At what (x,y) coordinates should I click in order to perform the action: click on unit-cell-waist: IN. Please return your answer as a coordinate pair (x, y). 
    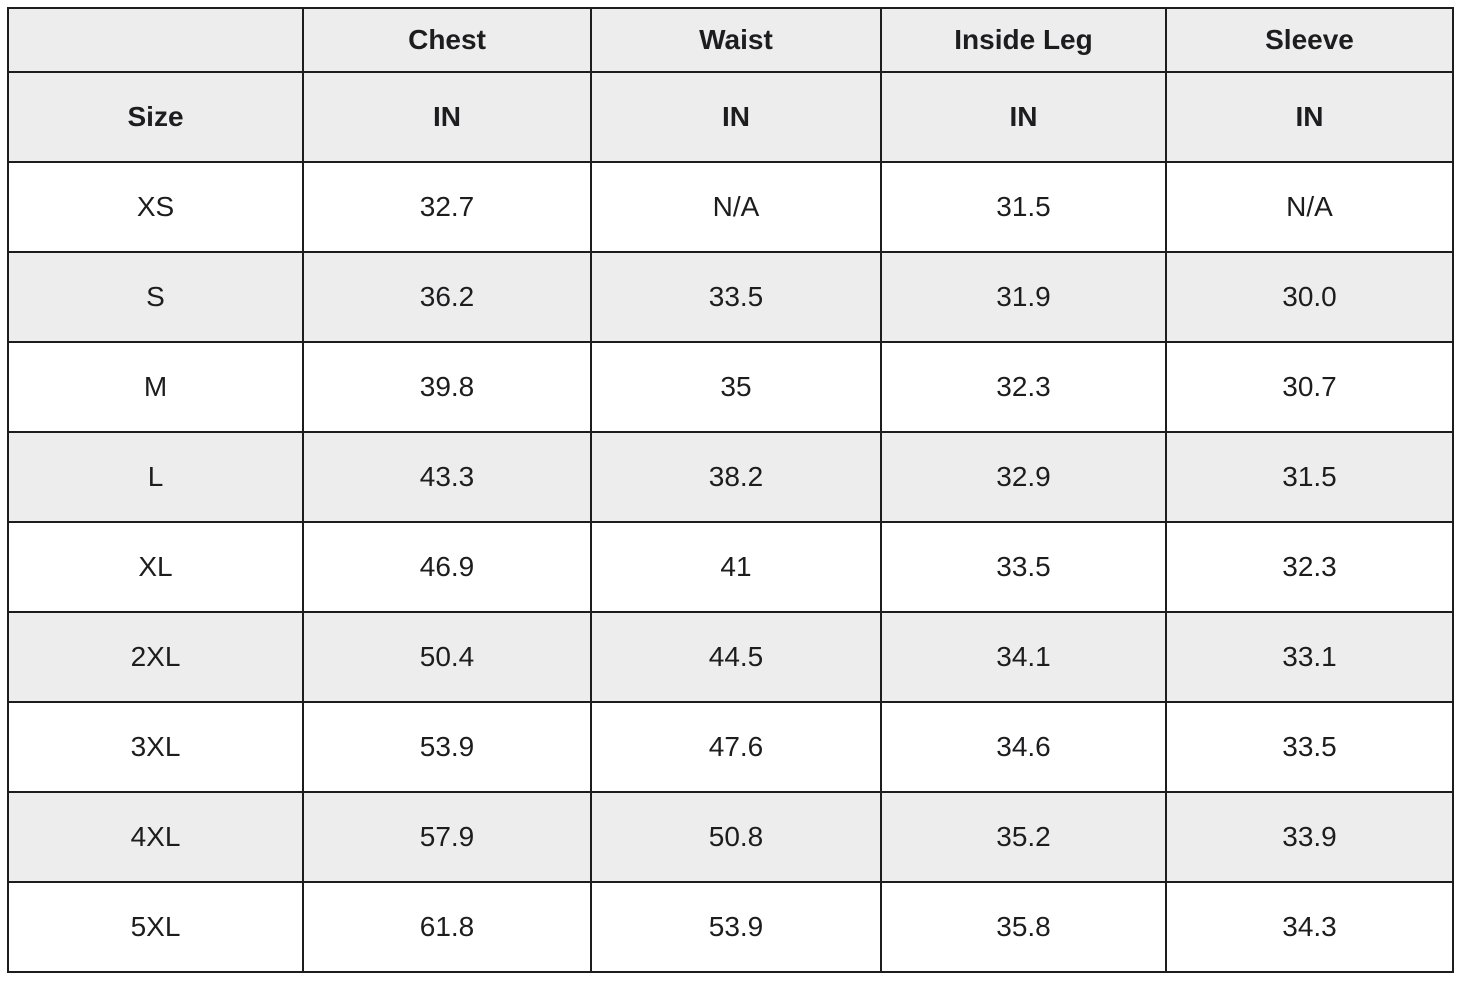
    Looking at the image, I should click on (736, 117).